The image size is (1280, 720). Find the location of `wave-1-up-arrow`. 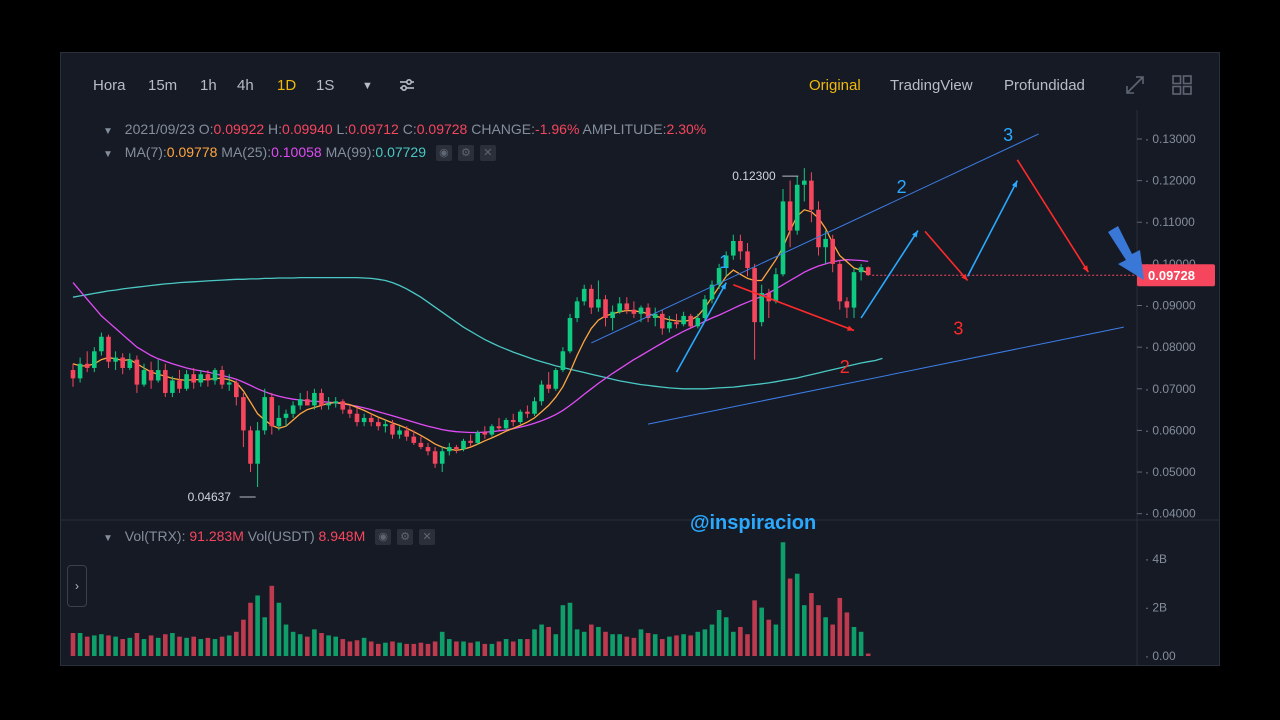

wave-1-up-arrow is located at coordinates (701, 327).